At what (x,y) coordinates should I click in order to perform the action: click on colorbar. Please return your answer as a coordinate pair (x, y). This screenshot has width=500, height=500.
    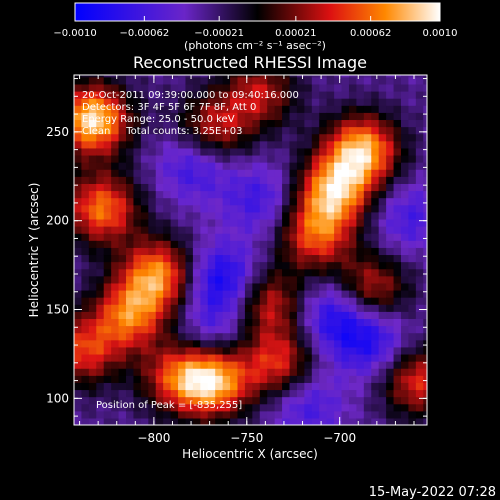
    Looking at the image, I should click on (257, 12).